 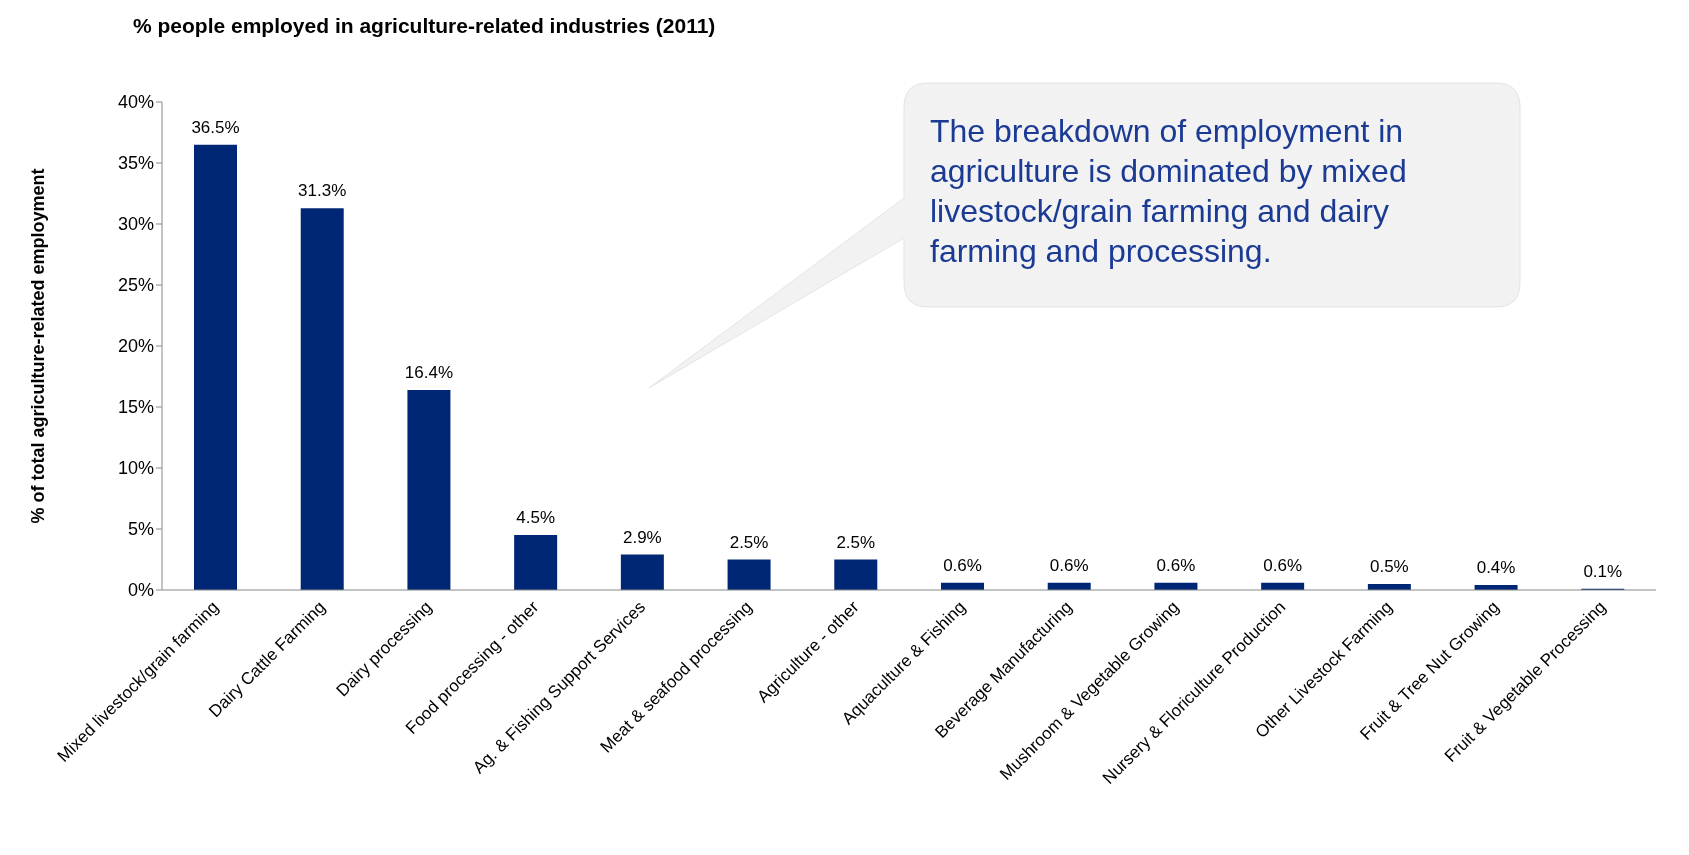 I want to click on data-label: 31.3%, so click(x=322, y=191).